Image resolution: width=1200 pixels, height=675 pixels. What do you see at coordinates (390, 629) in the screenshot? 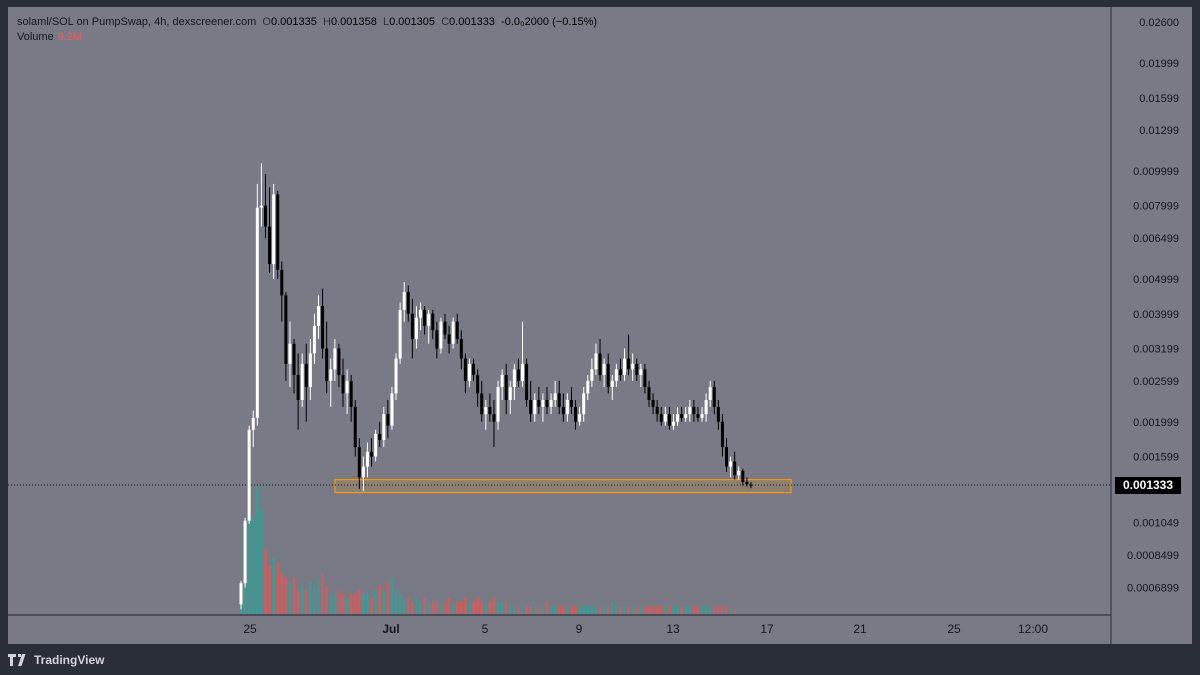
I see `x-tick-label: Jul` at bounding box center [390, 629].